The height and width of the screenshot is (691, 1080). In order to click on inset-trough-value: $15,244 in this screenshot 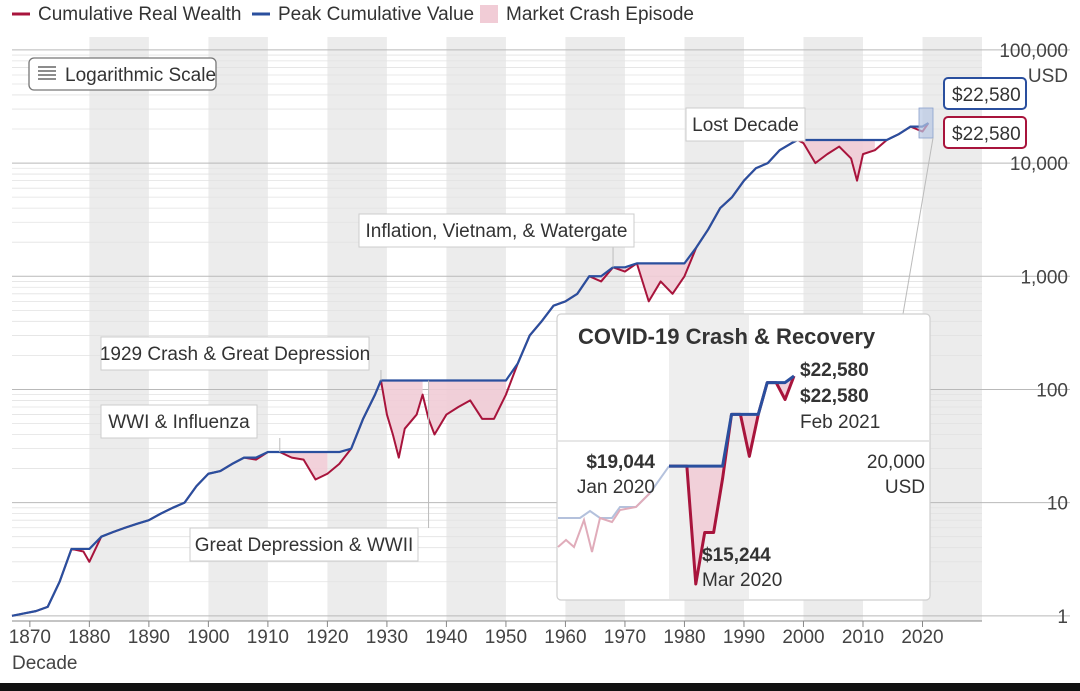, I will do `click(736, 555)`.